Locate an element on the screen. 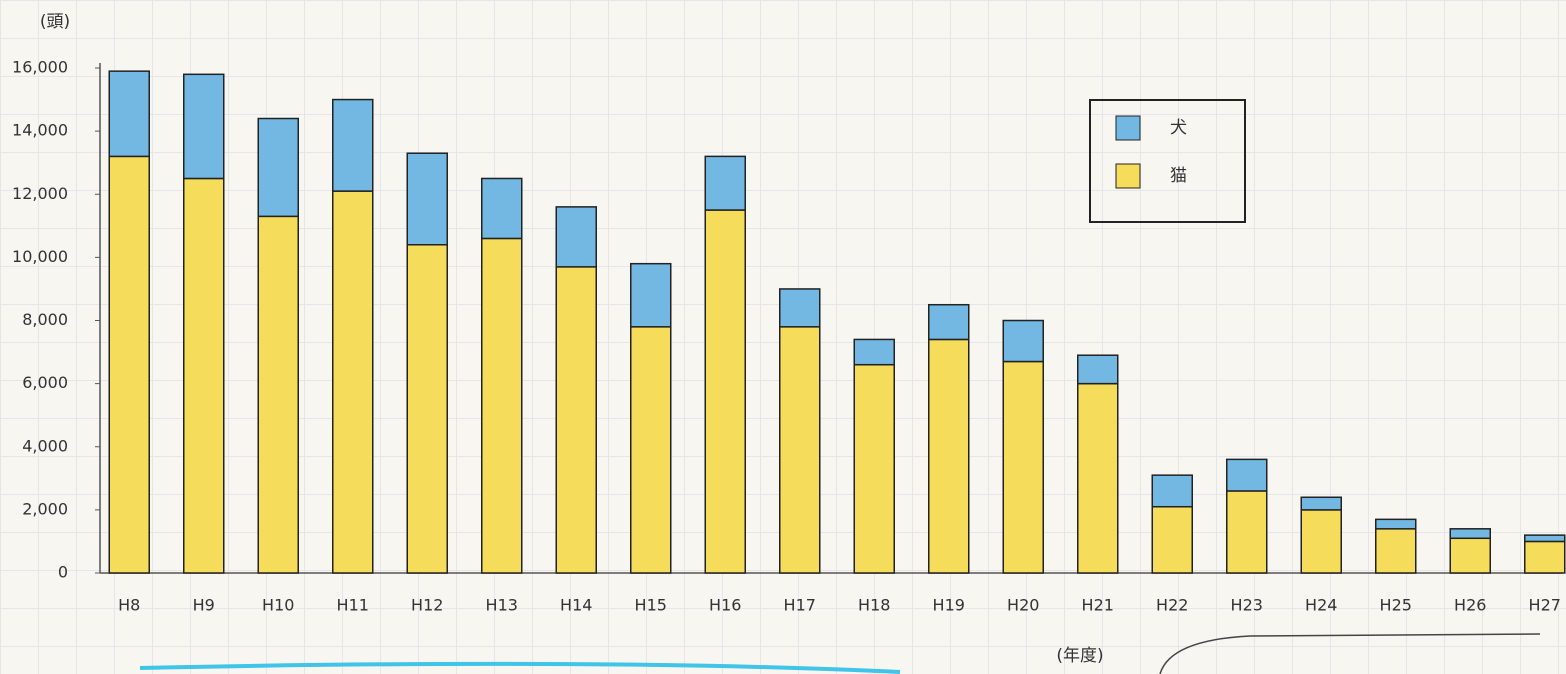 This screenshot has width=1566, height=674. decoration-sketch is located at coordinates (1350, 653).